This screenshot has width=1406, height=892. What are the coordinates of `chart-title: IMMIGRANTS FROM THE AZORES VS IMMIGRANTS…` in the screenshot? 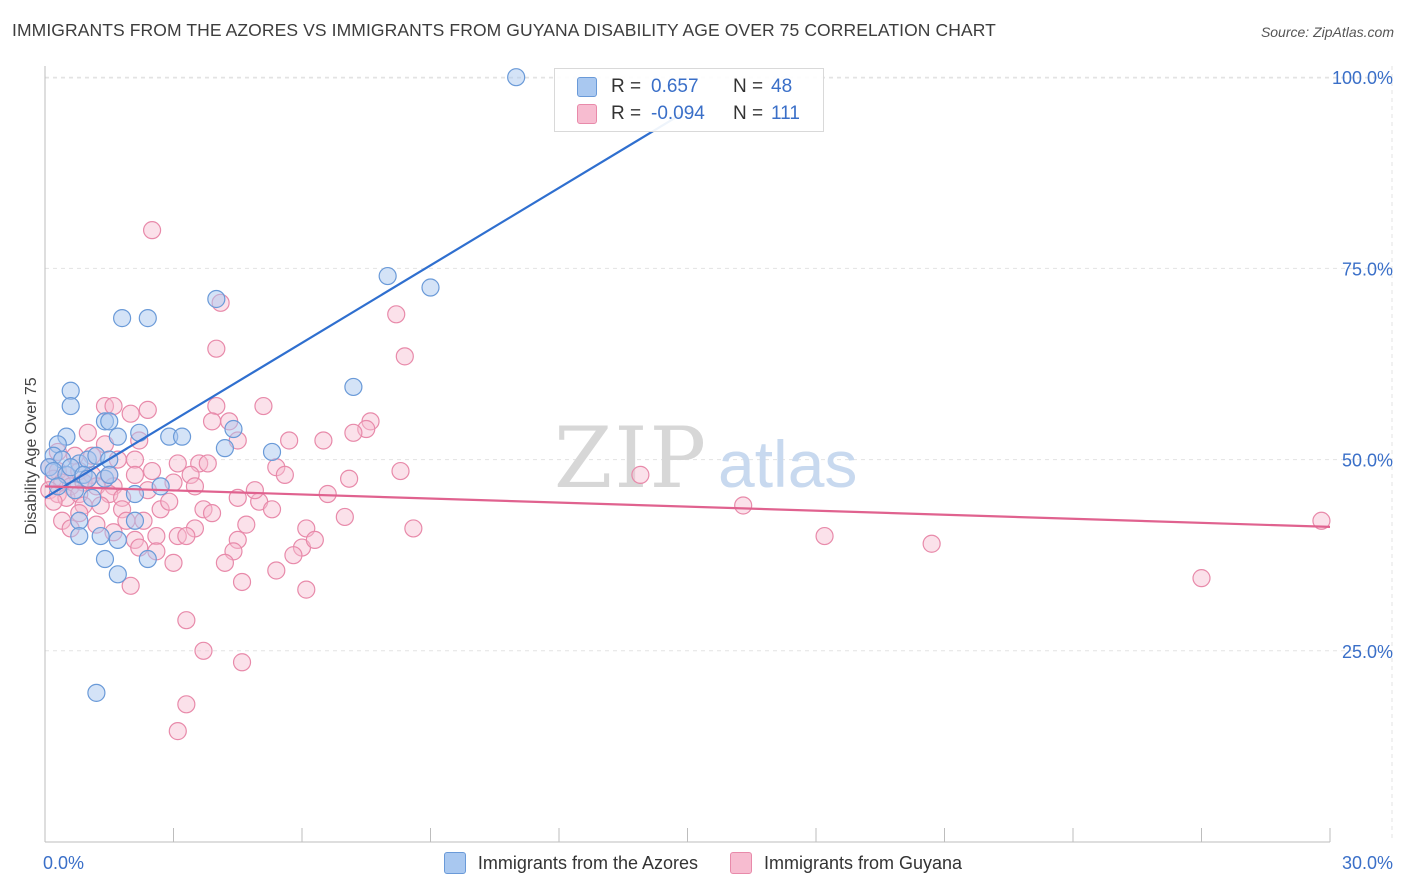 It's located at (504, 30).